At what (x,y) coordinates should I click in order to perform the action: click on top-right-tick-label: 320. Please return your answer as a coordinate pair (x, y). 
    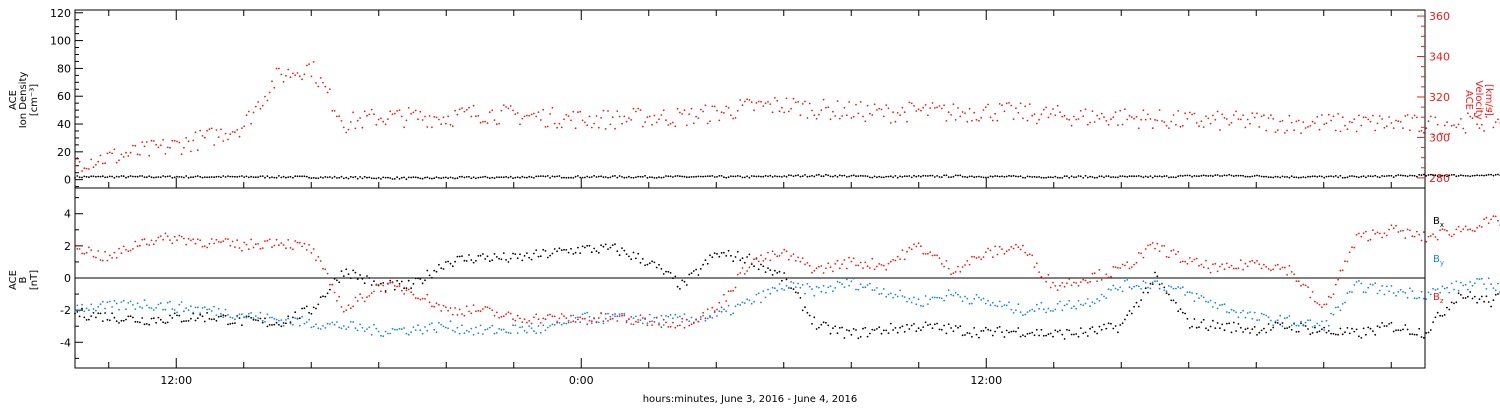
    Looking at the image, I should click on (1439, 97).